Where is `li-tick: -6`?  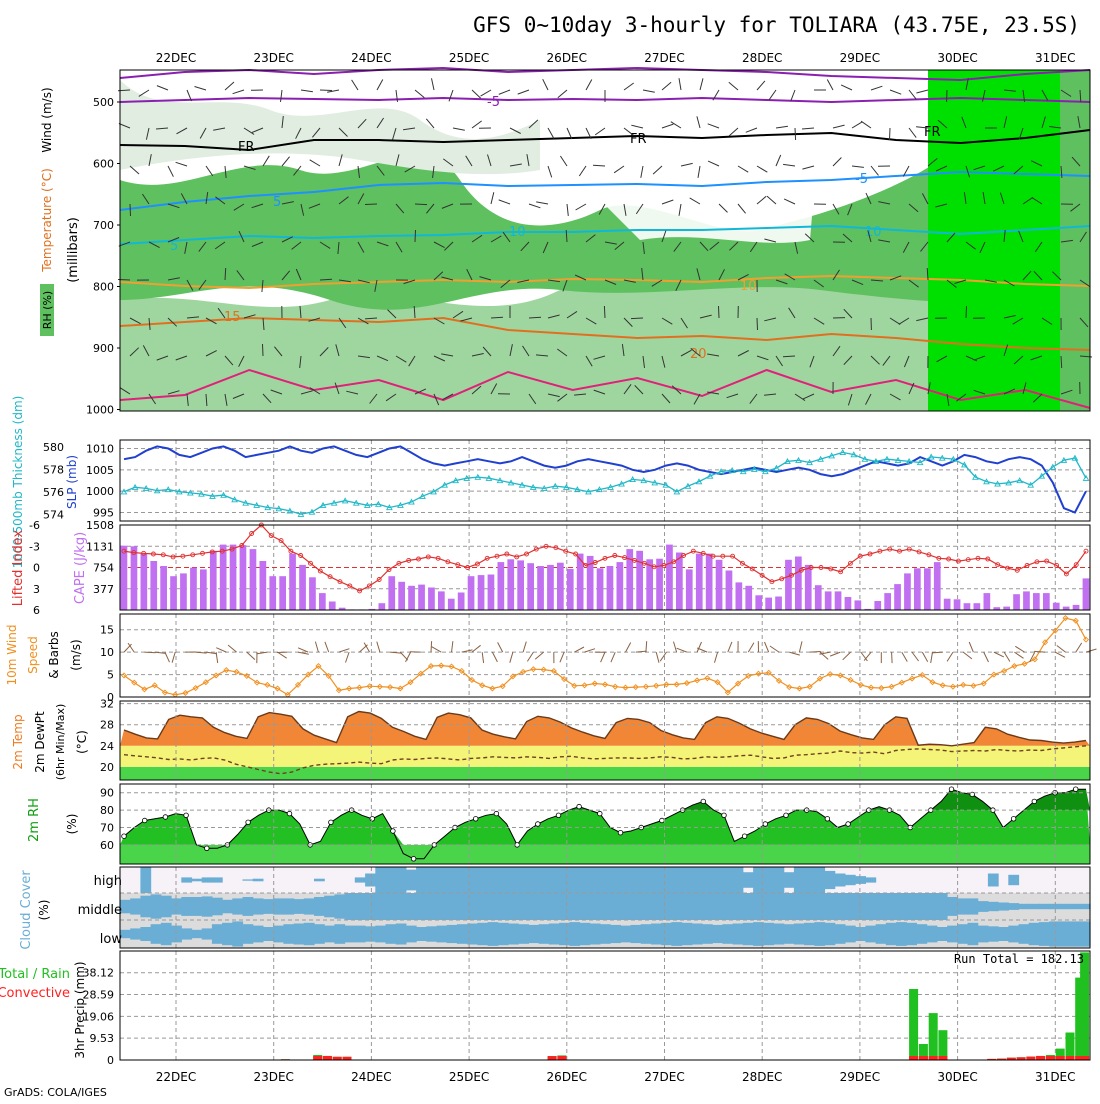 li-tick: -6 is located at coordinates (34, 525).